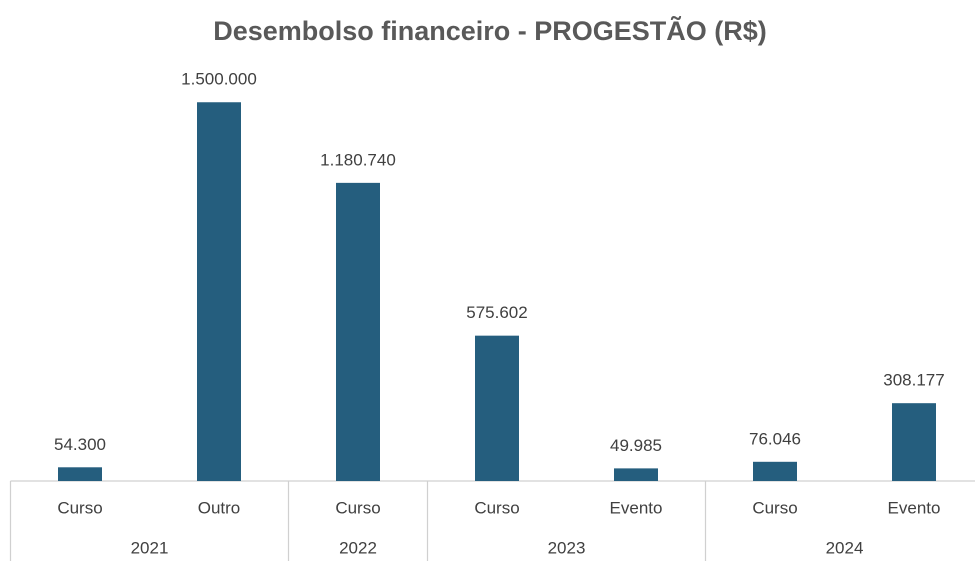 This screenshot has width=975, height=561. I want to click on x-tick-label: Outro, so click(219, 507).